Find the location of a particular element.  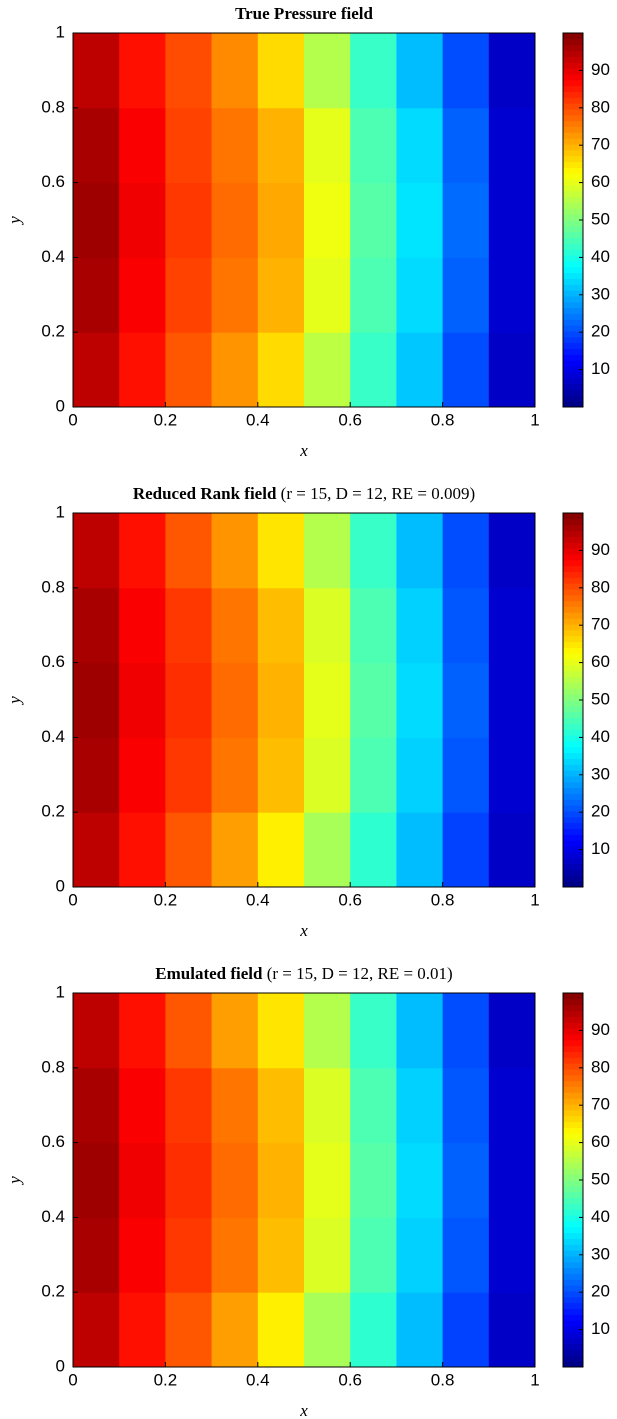

x-tick-label: 0 is located at coordinates (72, 899).